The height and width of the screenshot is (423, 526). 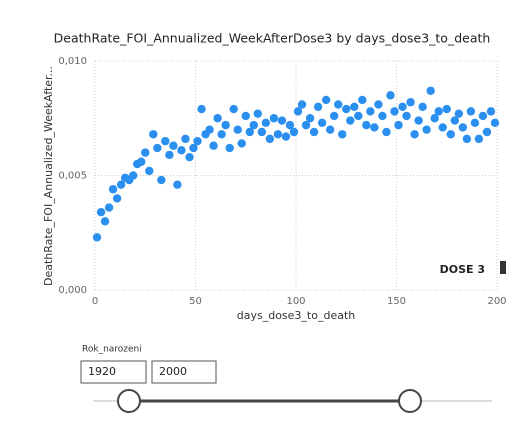 I want to click on y-tick-label: 0,005, so click(x=72, y=176).